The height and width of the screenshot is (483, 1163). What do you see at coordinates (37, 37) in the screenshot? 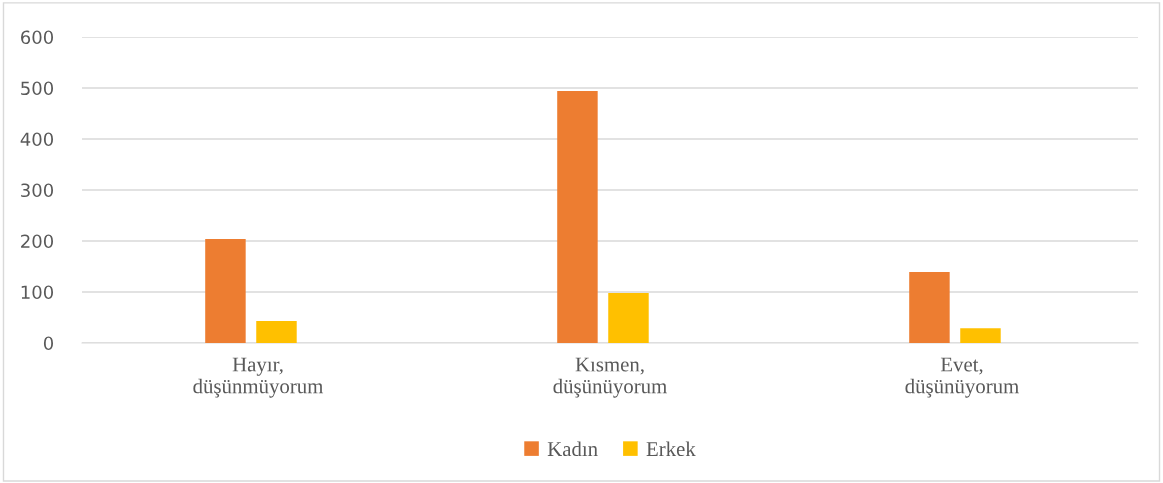
I see `y-tick-label: 600` at bounding box center [37, 37].